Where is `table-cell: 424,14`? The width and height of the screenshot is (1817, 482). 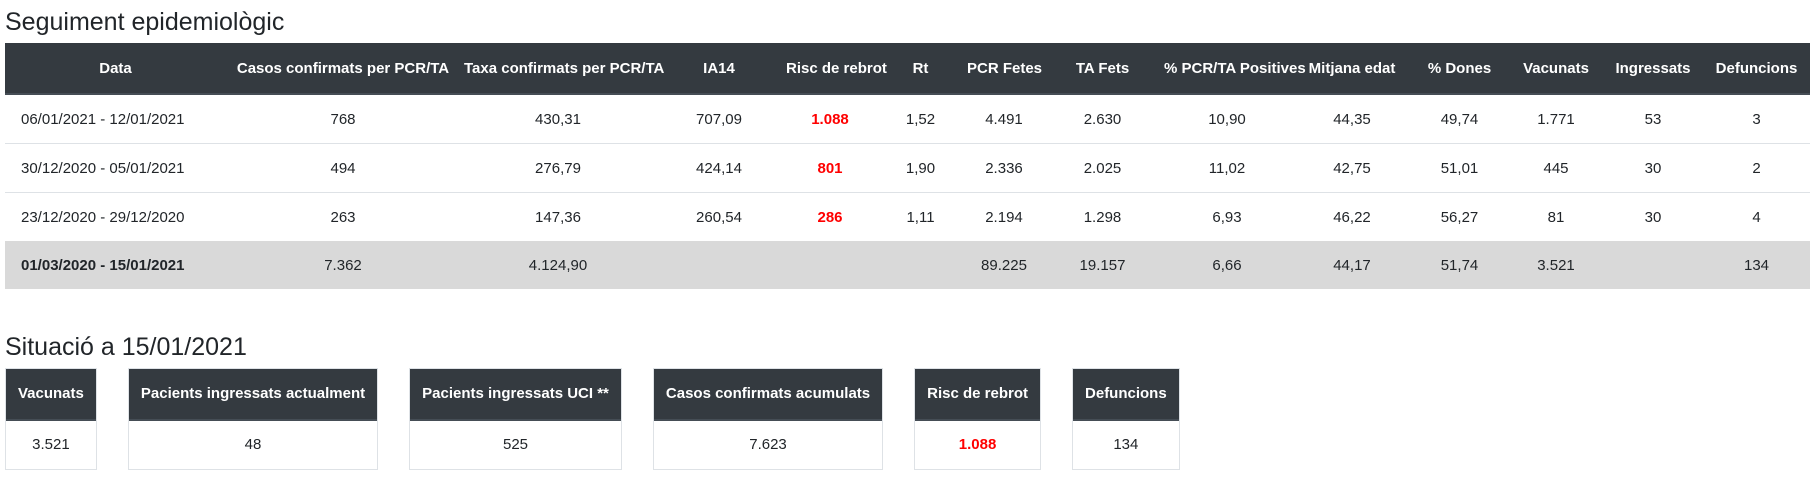 table-cell: 424,14 is located at coordinates (719, 168).